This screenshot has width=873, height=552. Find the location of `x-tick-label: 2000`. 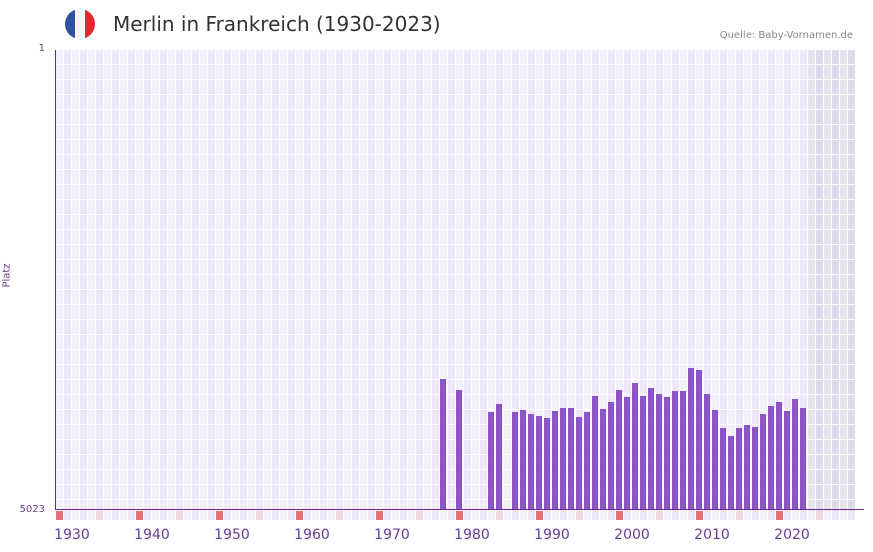

x-tick-label: 2000 is located at coordinates (632, 535).